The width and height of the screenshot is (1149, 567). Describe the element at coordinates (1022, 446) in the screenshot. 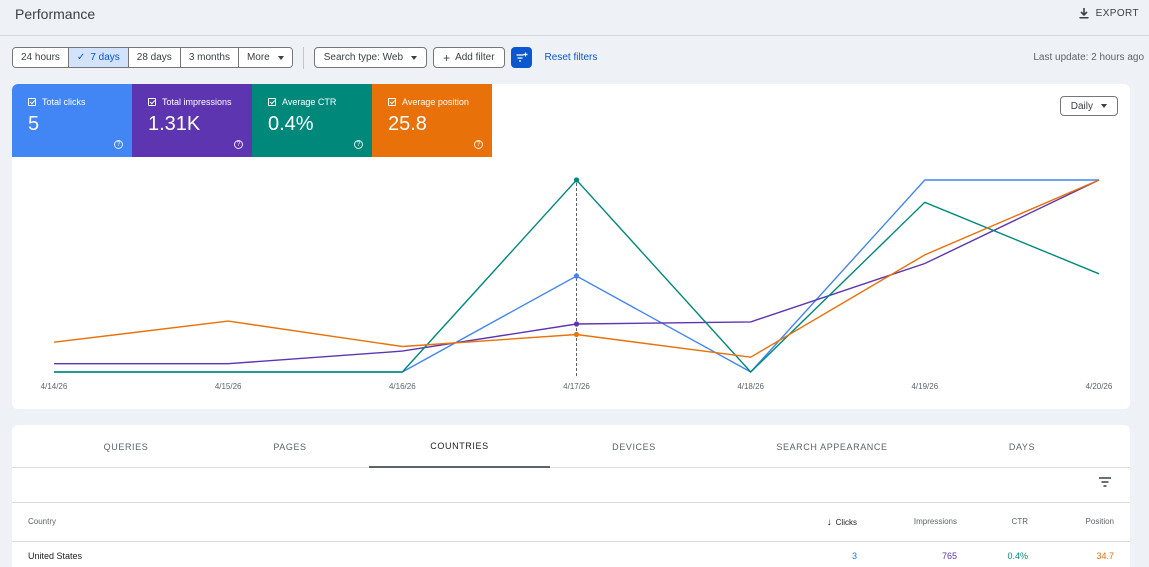

I see `tab-days: DAYS` at that location.